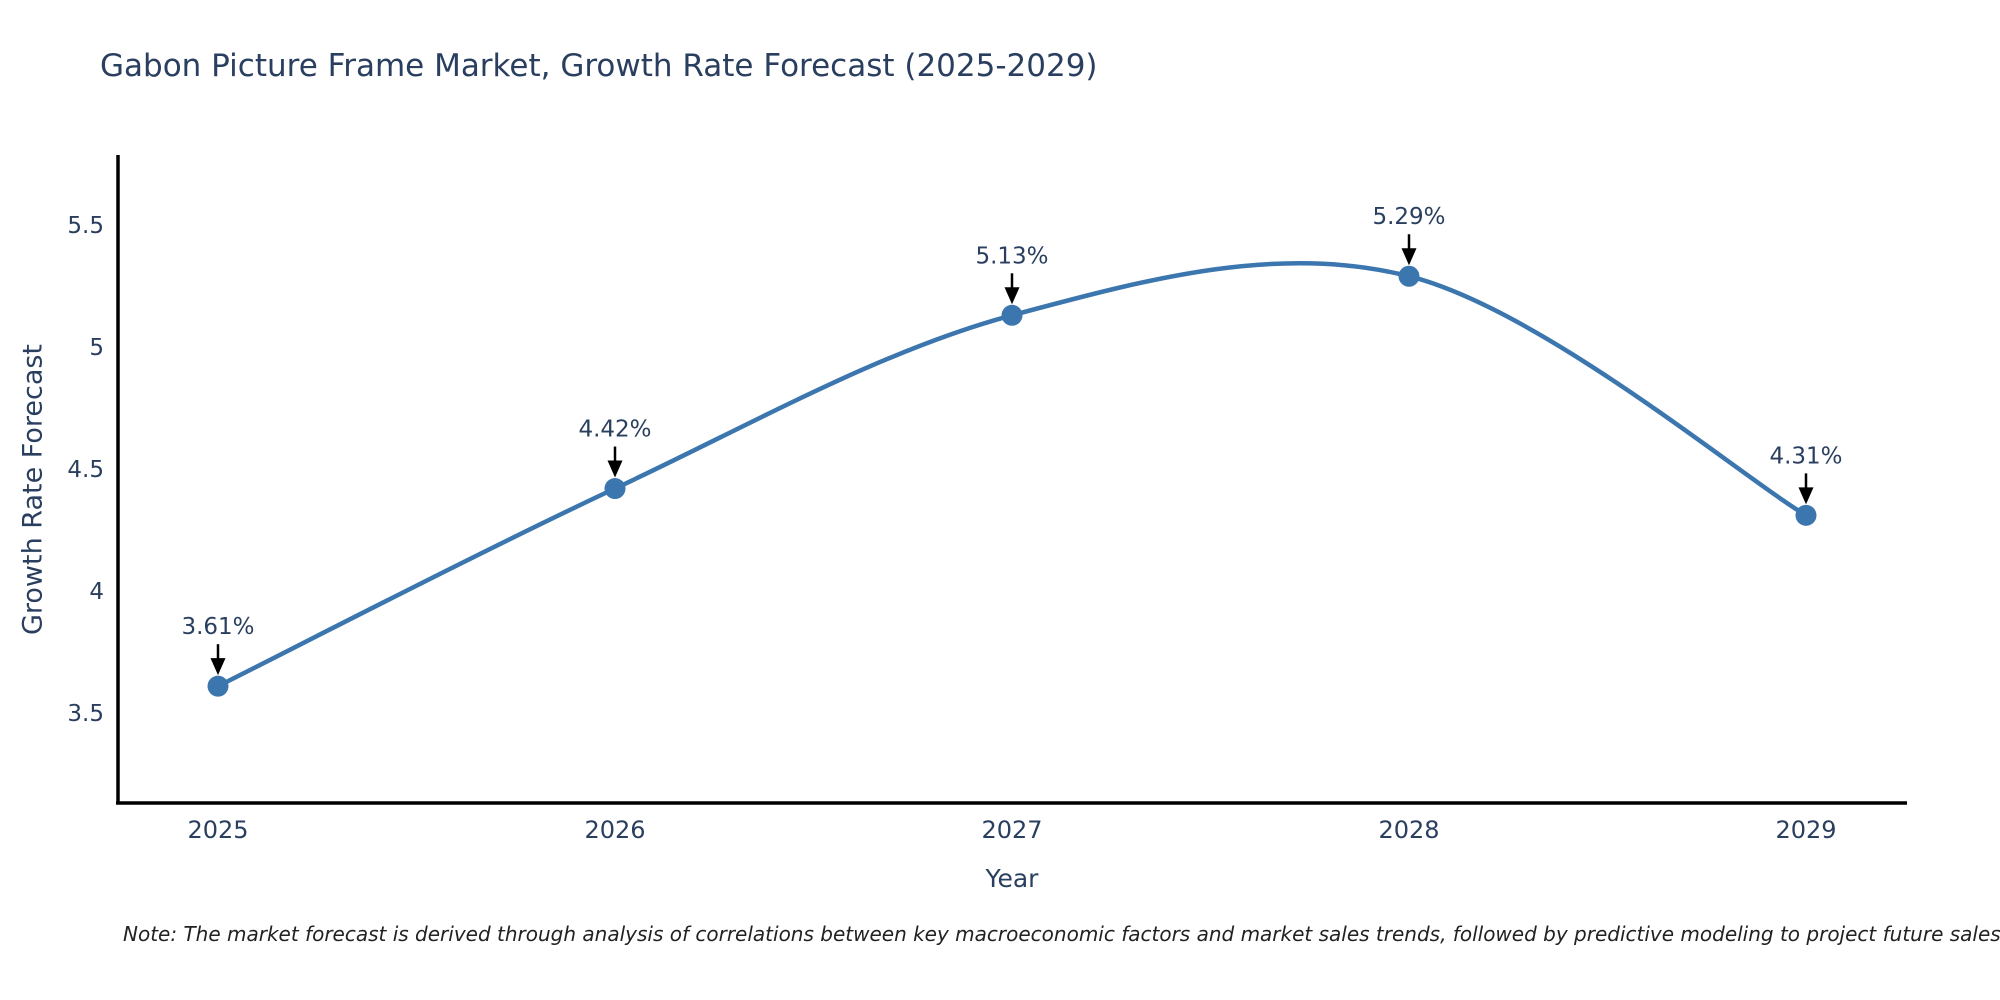  Describe the element at coordinates (614, 830) in the screenshot. I see `x-tick-label: 2026` at that location.